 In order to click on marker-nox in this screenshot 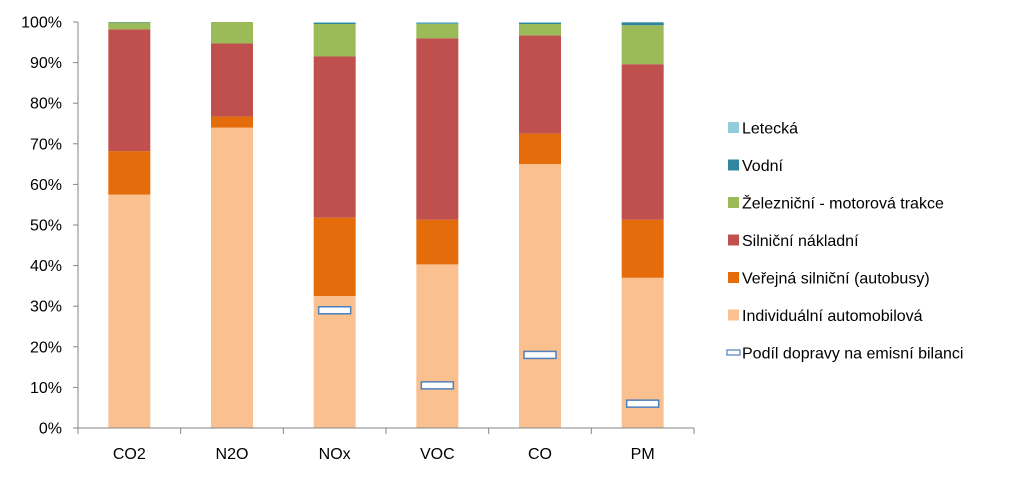, I will do `click(334, 310)`.